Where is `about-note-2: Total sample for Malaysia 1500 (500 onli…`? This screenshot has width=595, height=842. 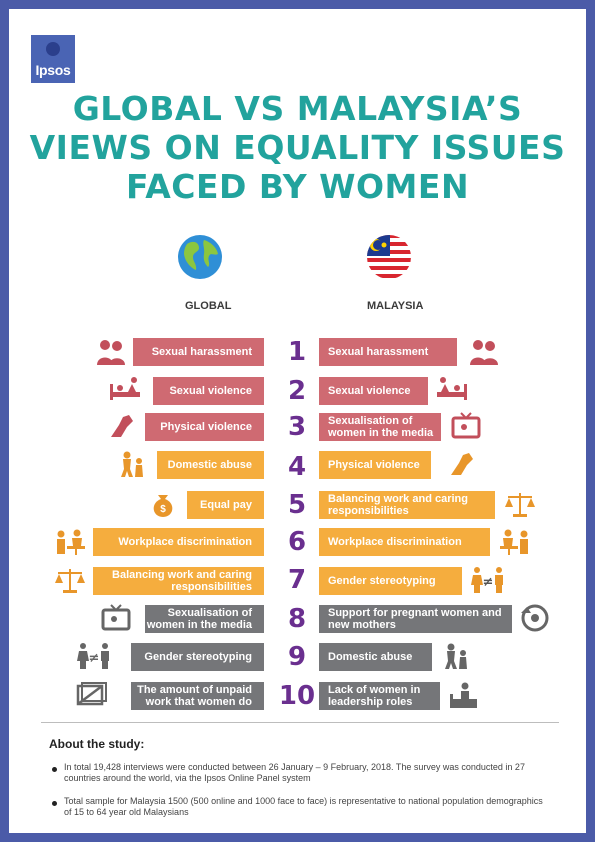
about-note-2: Total sample for Malaysia 1500 (500 onli… is located at coordinates (303, 806).